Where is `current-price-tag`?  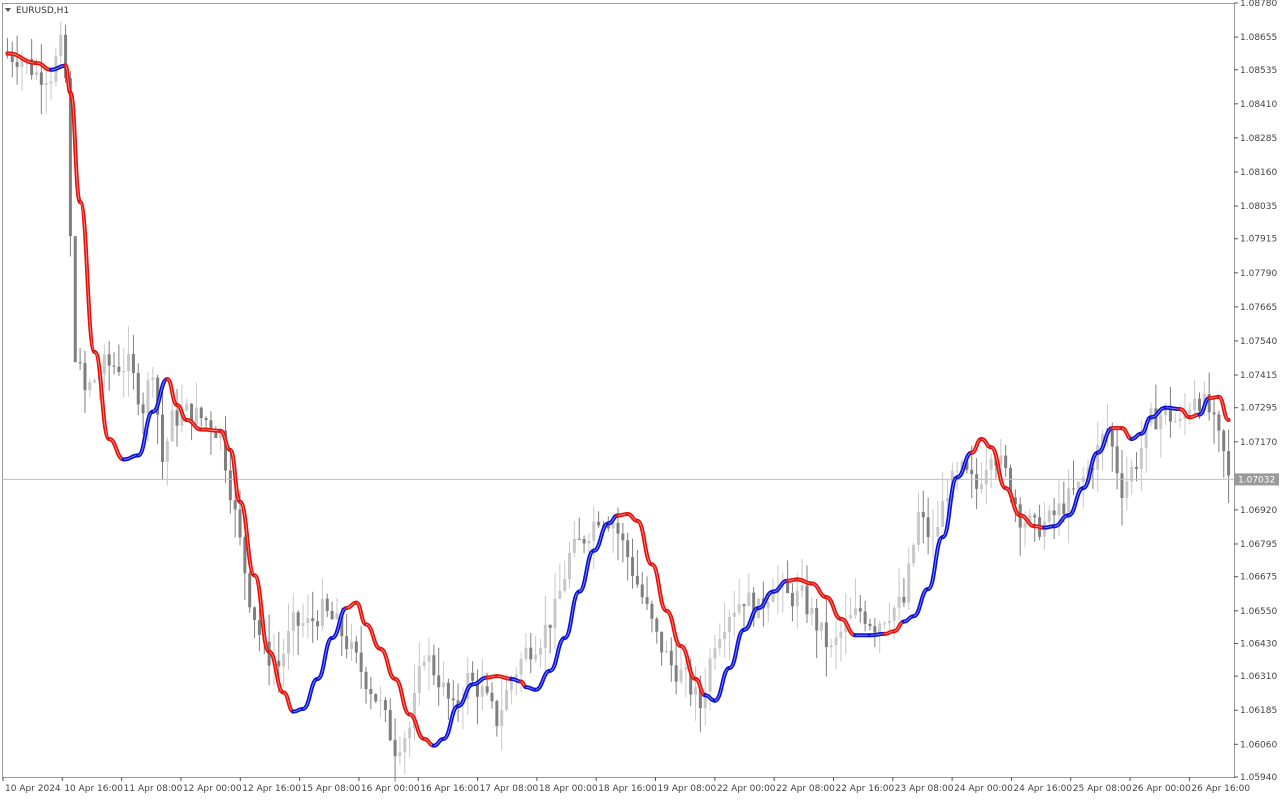 current-price-tag is located at coordinates (1257, 479).